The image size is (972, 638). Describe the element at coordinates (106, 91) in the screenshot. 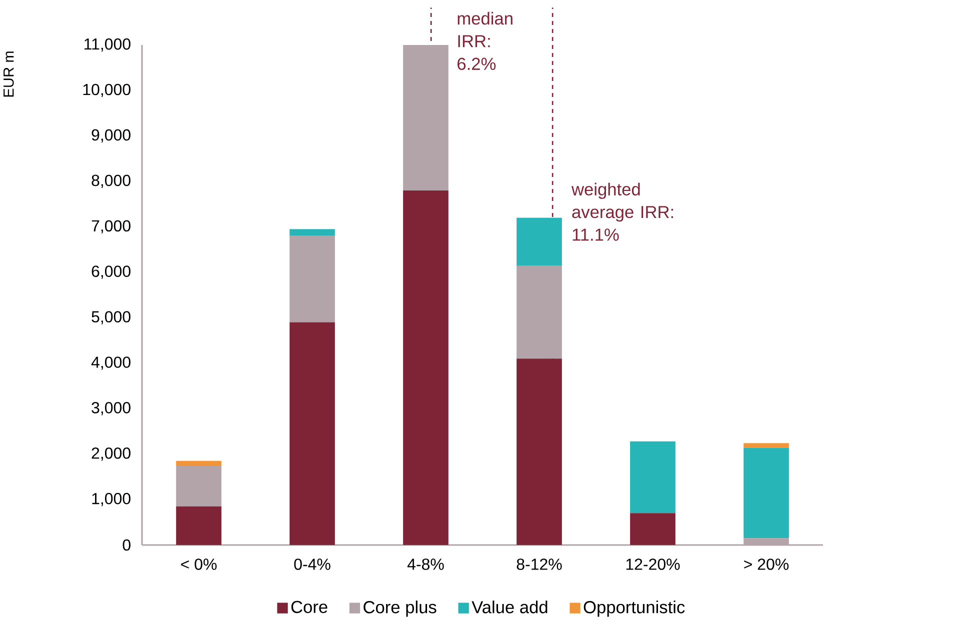

I see `y-tick-label: 10,000` at that location.